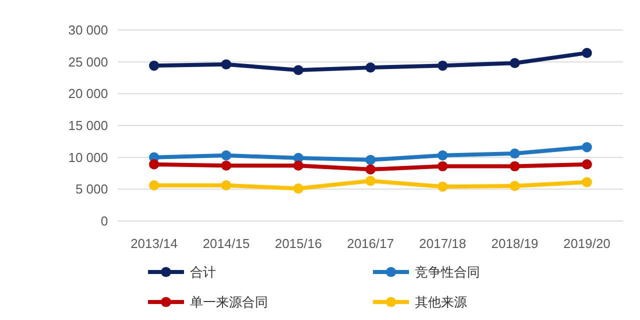  Describe the element at coordinates (154, 243) in the screenshot. I see `x-tick-label: 2013/14` at that location.